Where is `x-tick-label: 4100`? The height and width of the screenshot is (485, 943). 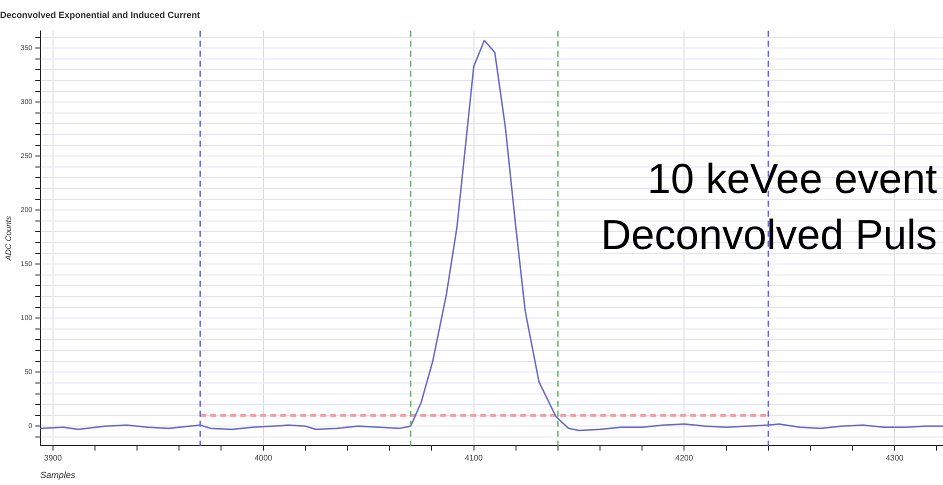 x-tick-label: 4100 is located at coordinates (474, 458).